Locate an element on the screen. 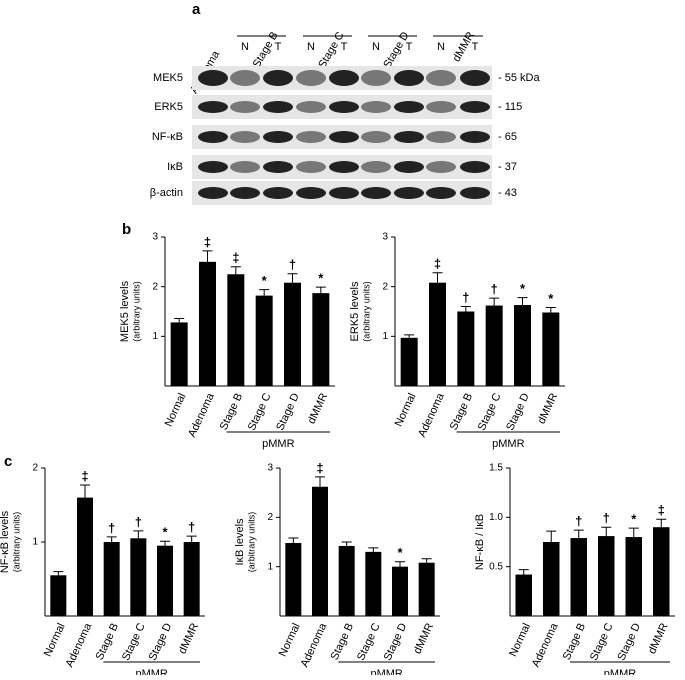 This screenshot has height=680, width=685. y-axis-label: ERK5 levels is located at coordinates (355, 311).